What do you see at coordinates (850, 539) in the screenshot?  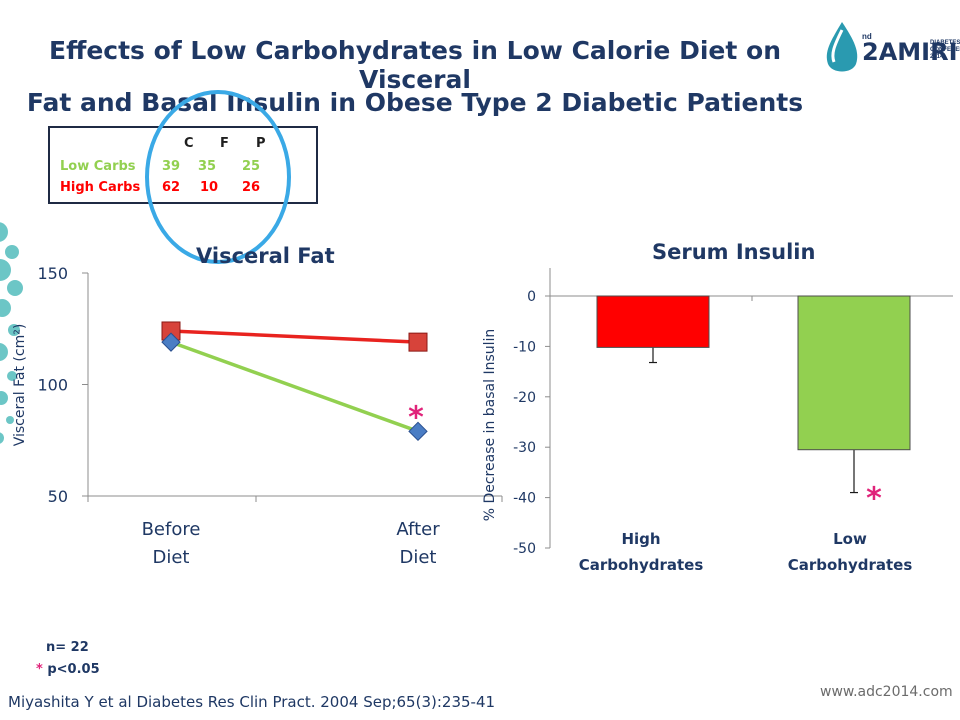 I see `x-tick-label: Low` at bounding box center [850, 539].